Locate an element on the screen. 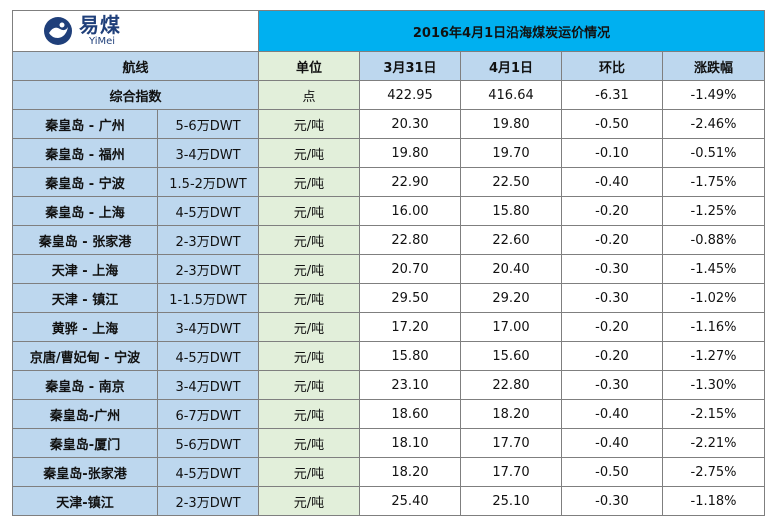  route-cell: 秦皇岛 - 南京 is located at coordinates (85, 385).